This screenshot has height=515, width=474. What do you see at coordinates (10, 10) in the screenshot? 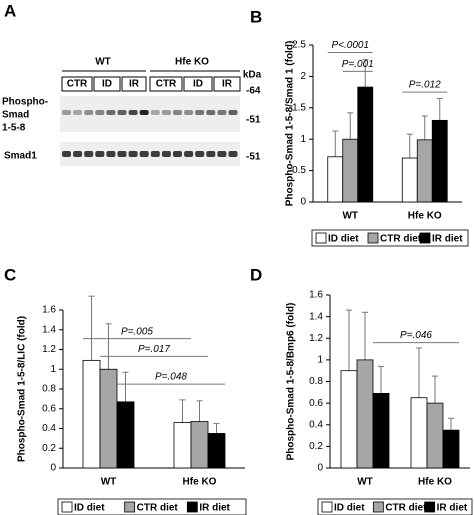
I see `panel-letter: A` at bounding box center [10, 10].